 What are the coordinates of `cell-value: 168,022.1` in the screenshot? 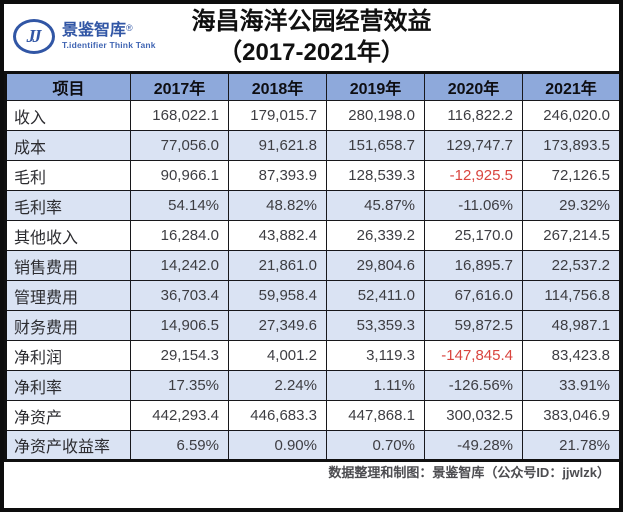 It's located at (179, 115).